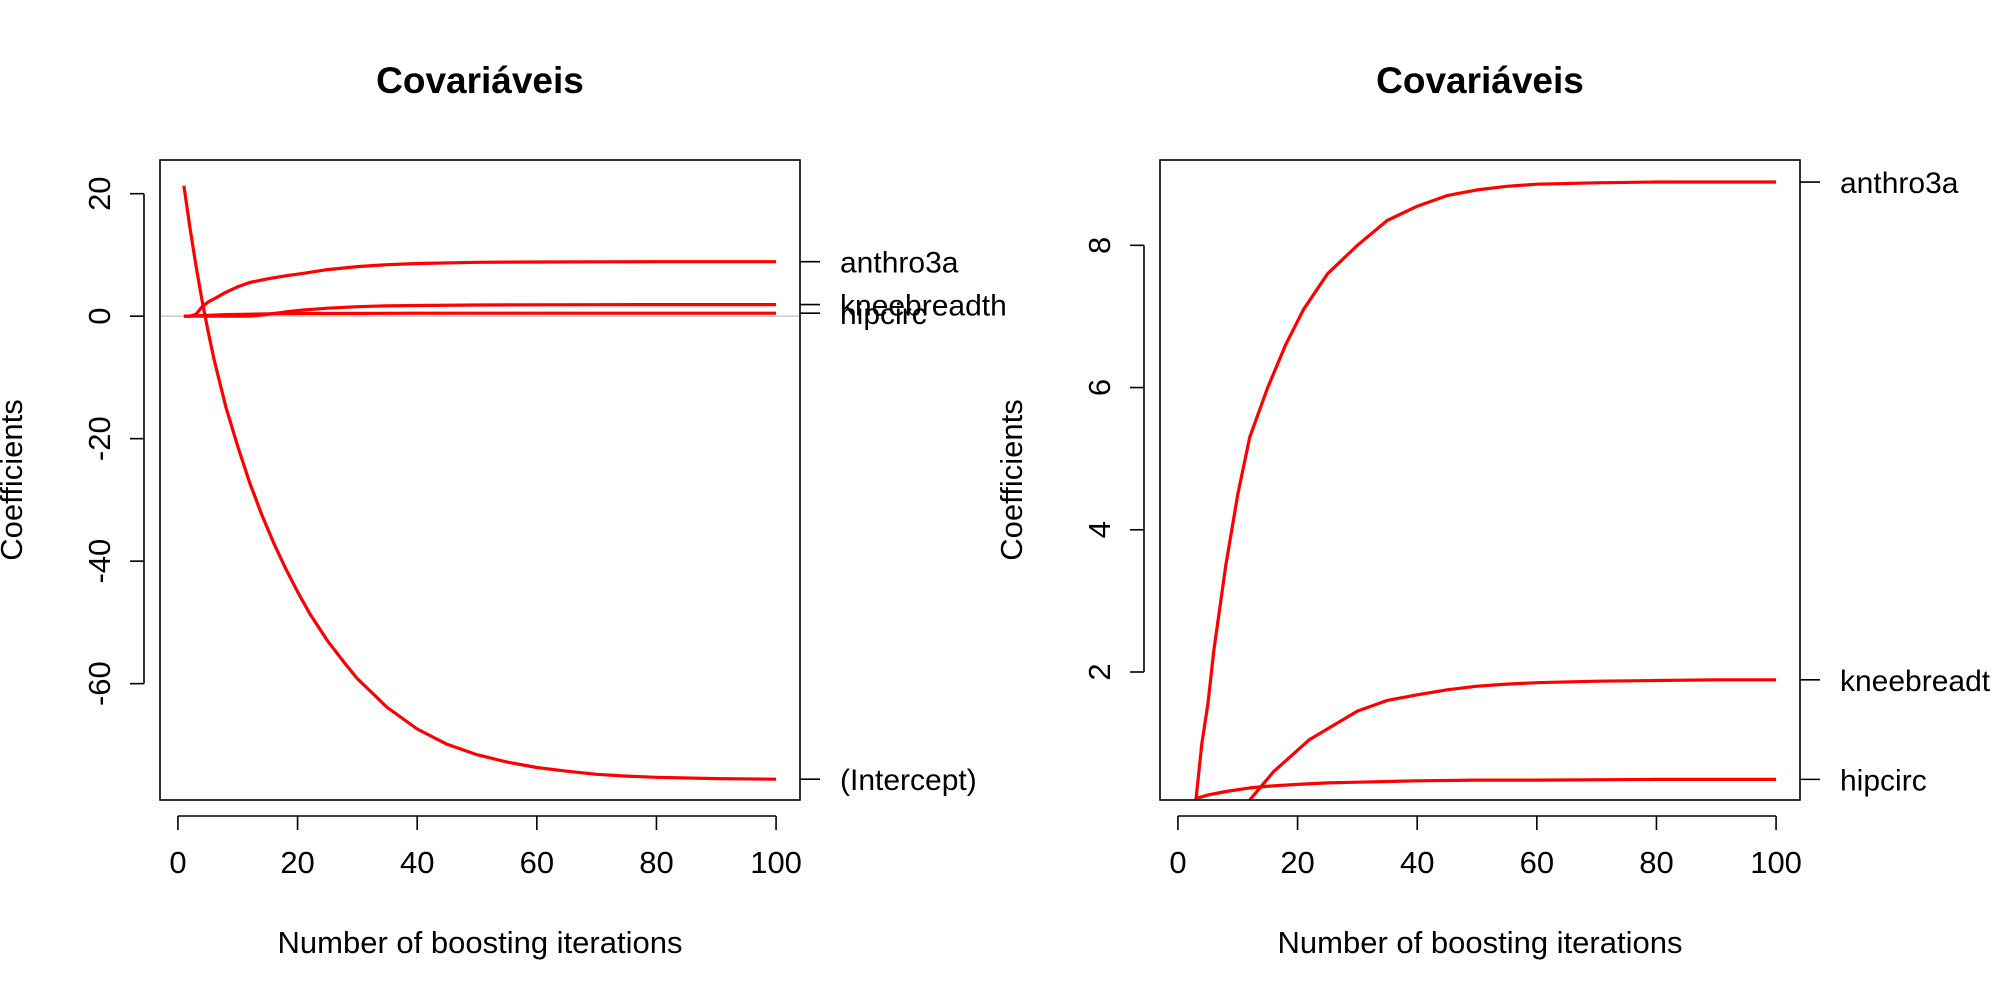 The width and height of the screenshot is (2000, 1000). What do you see at coordinates (480, 289) in the screenshot?
I see `series-line-anthro3a` at bounding box center [480, 289].